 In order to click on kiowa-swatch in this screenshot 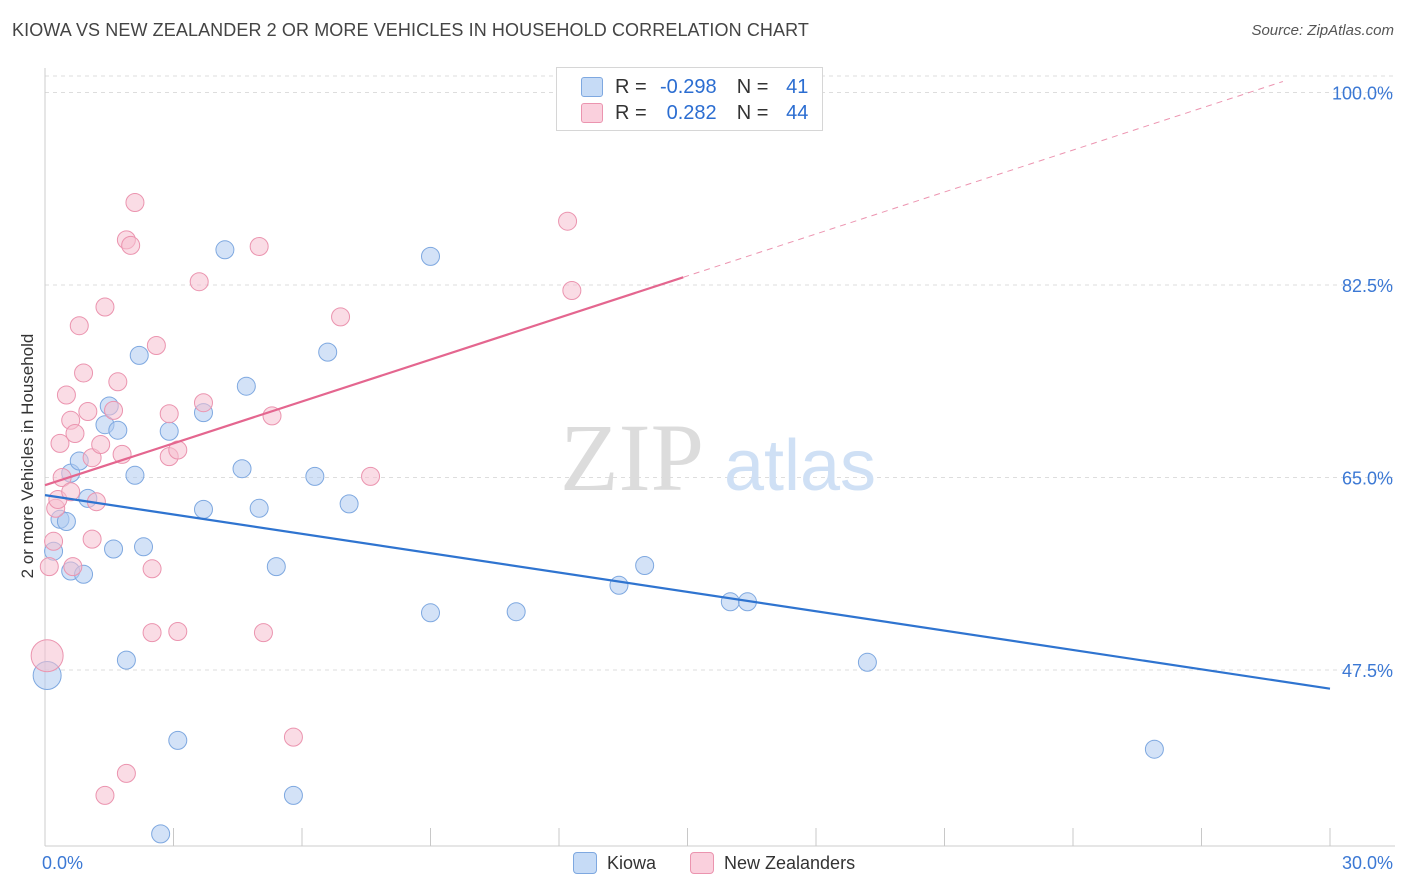, I will do `click(592, 87)`.